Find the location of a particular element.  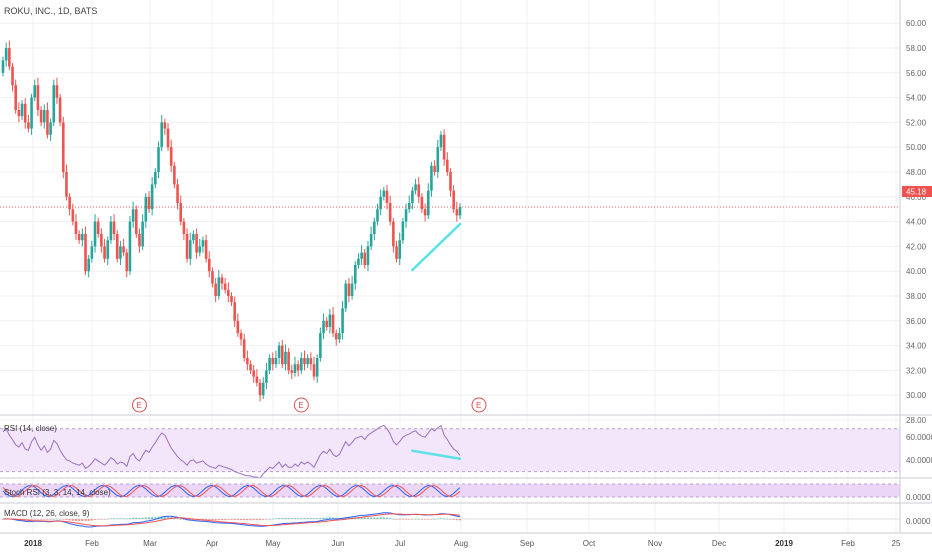

price-tick-label: 38.00 is located at coordinates (916, 296).